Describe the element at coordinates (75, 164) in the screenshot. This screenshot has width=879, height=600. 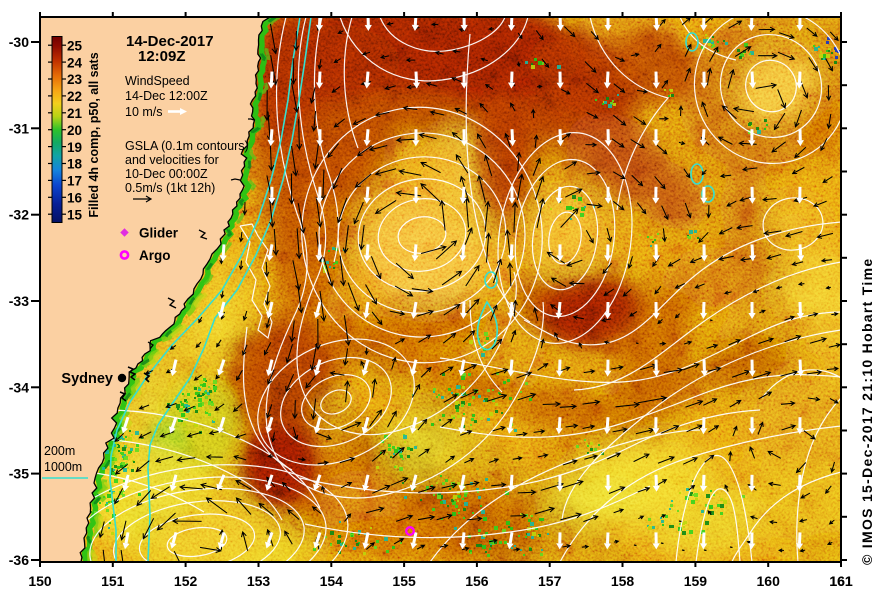
I see `svg-text: 18` at that location.